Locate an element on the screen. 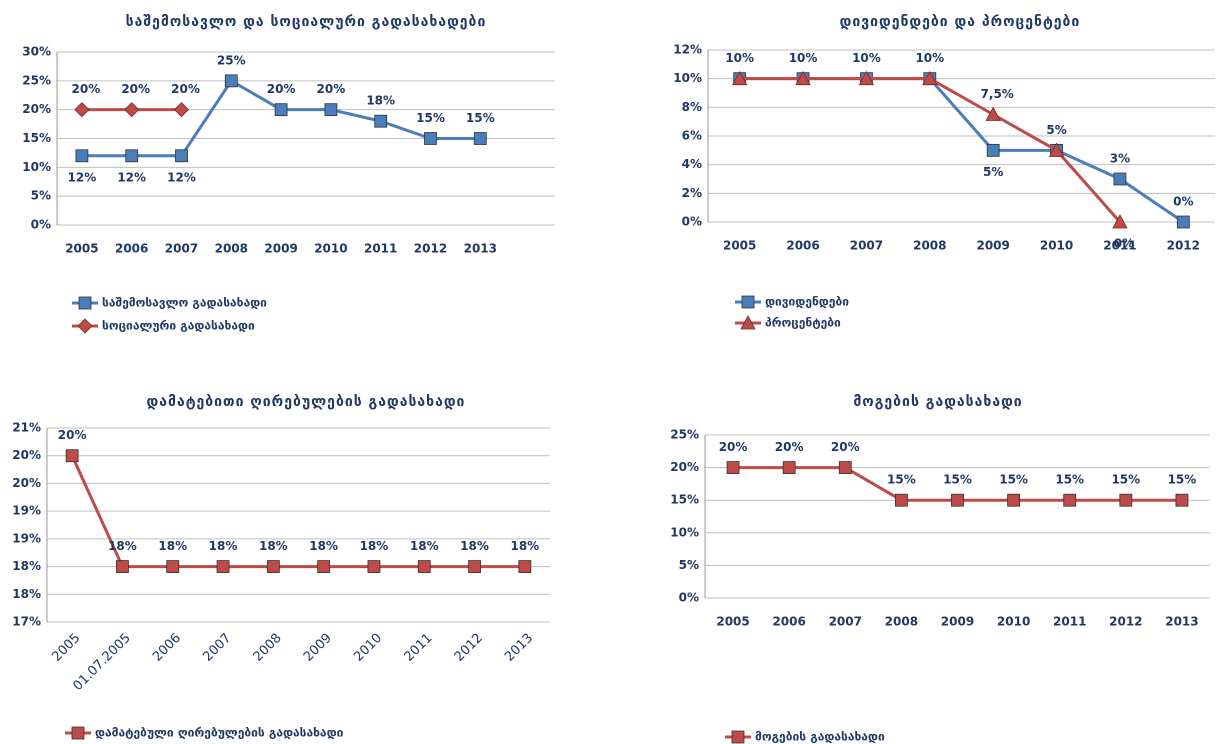 The height and width of the screenshot is (744, 1230). legend-label: მოგების გადასახადი is located at coordinates (820, 737).